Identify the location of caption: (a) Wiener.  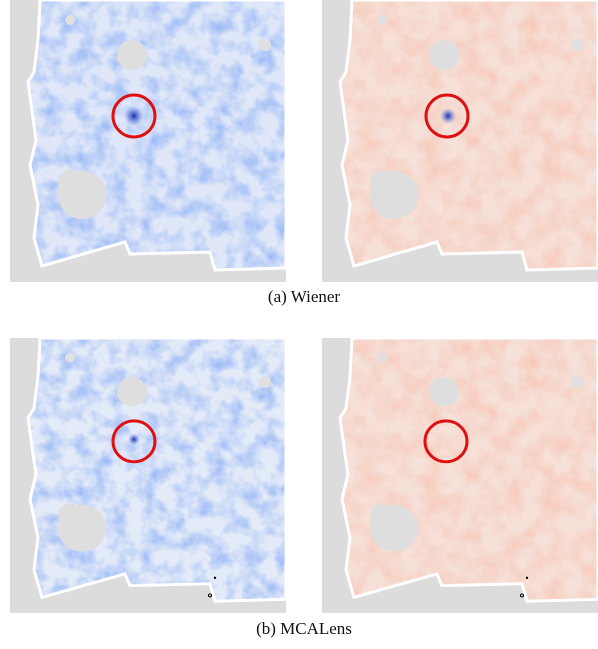
(304, 296).